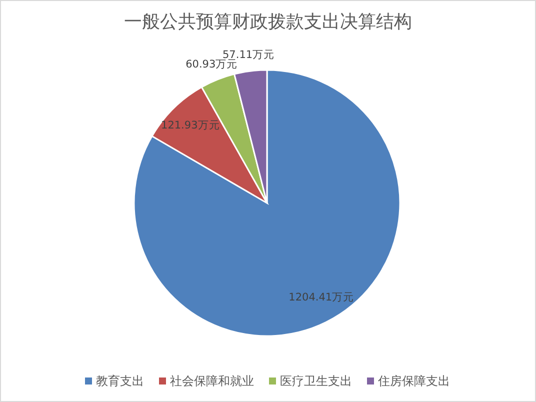  Describe the element at coordinates (268, 22) in the screenshot. I see `title: 一般公共预算财政拨款支出决算结构` at that location.